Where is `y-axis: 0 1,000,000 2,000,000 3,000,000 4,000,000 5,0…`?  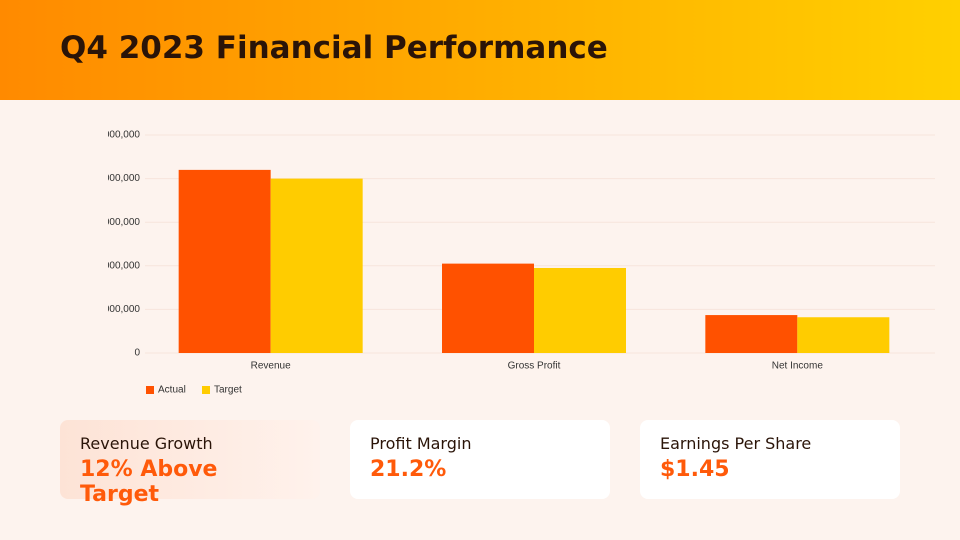
y-axis: 0 1,000,000 2,000,000 3,000,000 4,000,000 5,0… is located at coordinates (118, 244).